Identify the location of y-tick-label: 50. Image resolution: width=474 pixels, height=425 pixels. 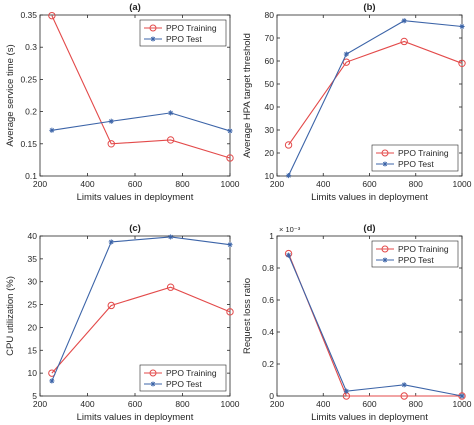
(270, 84).